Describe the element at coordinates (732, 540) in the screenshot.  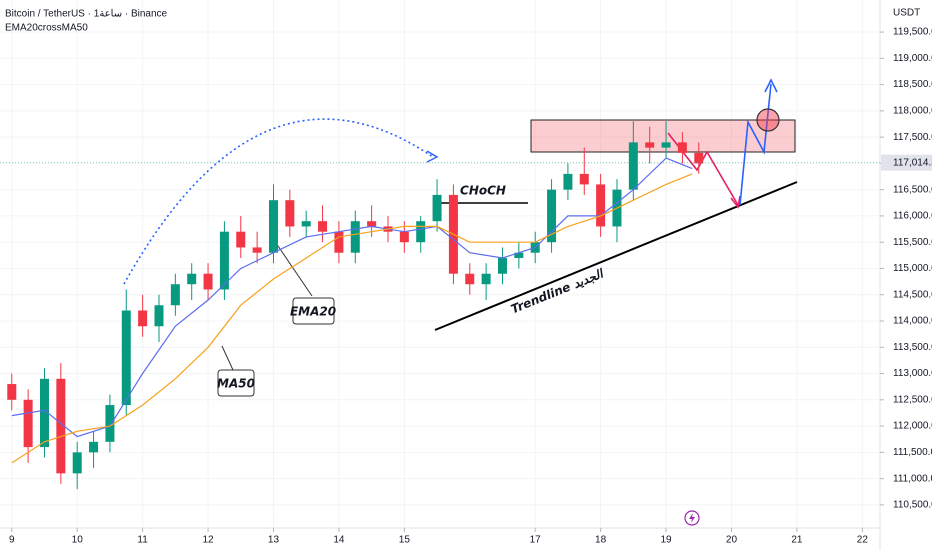
I see `x-tick-label: 20` at that location.